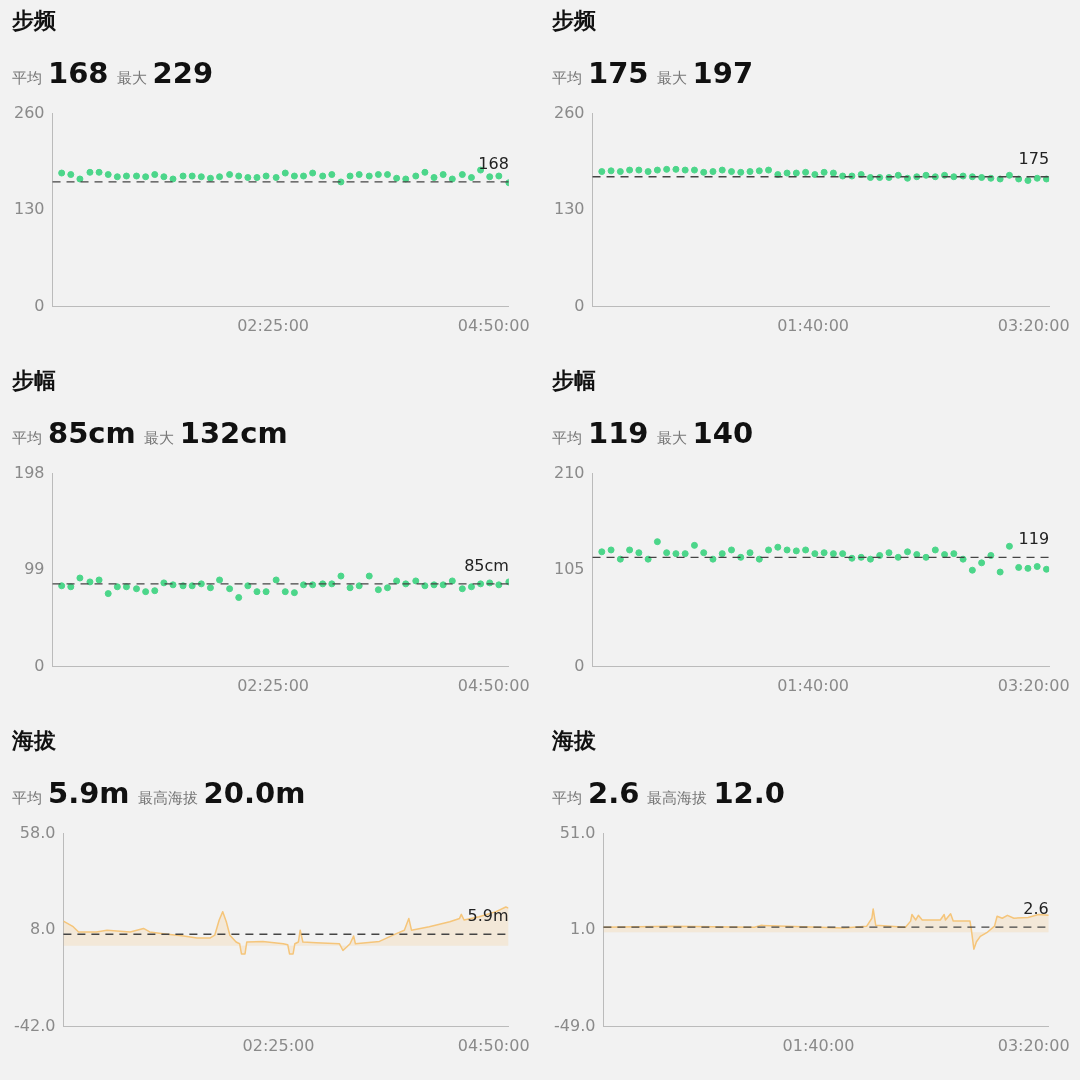 The height and width of the screenshot is (1080, 1080). What do you see at coordinates (34, 569) in the screenshot?
I see `y-tick-label: 99` at bounding box center [34, 569].